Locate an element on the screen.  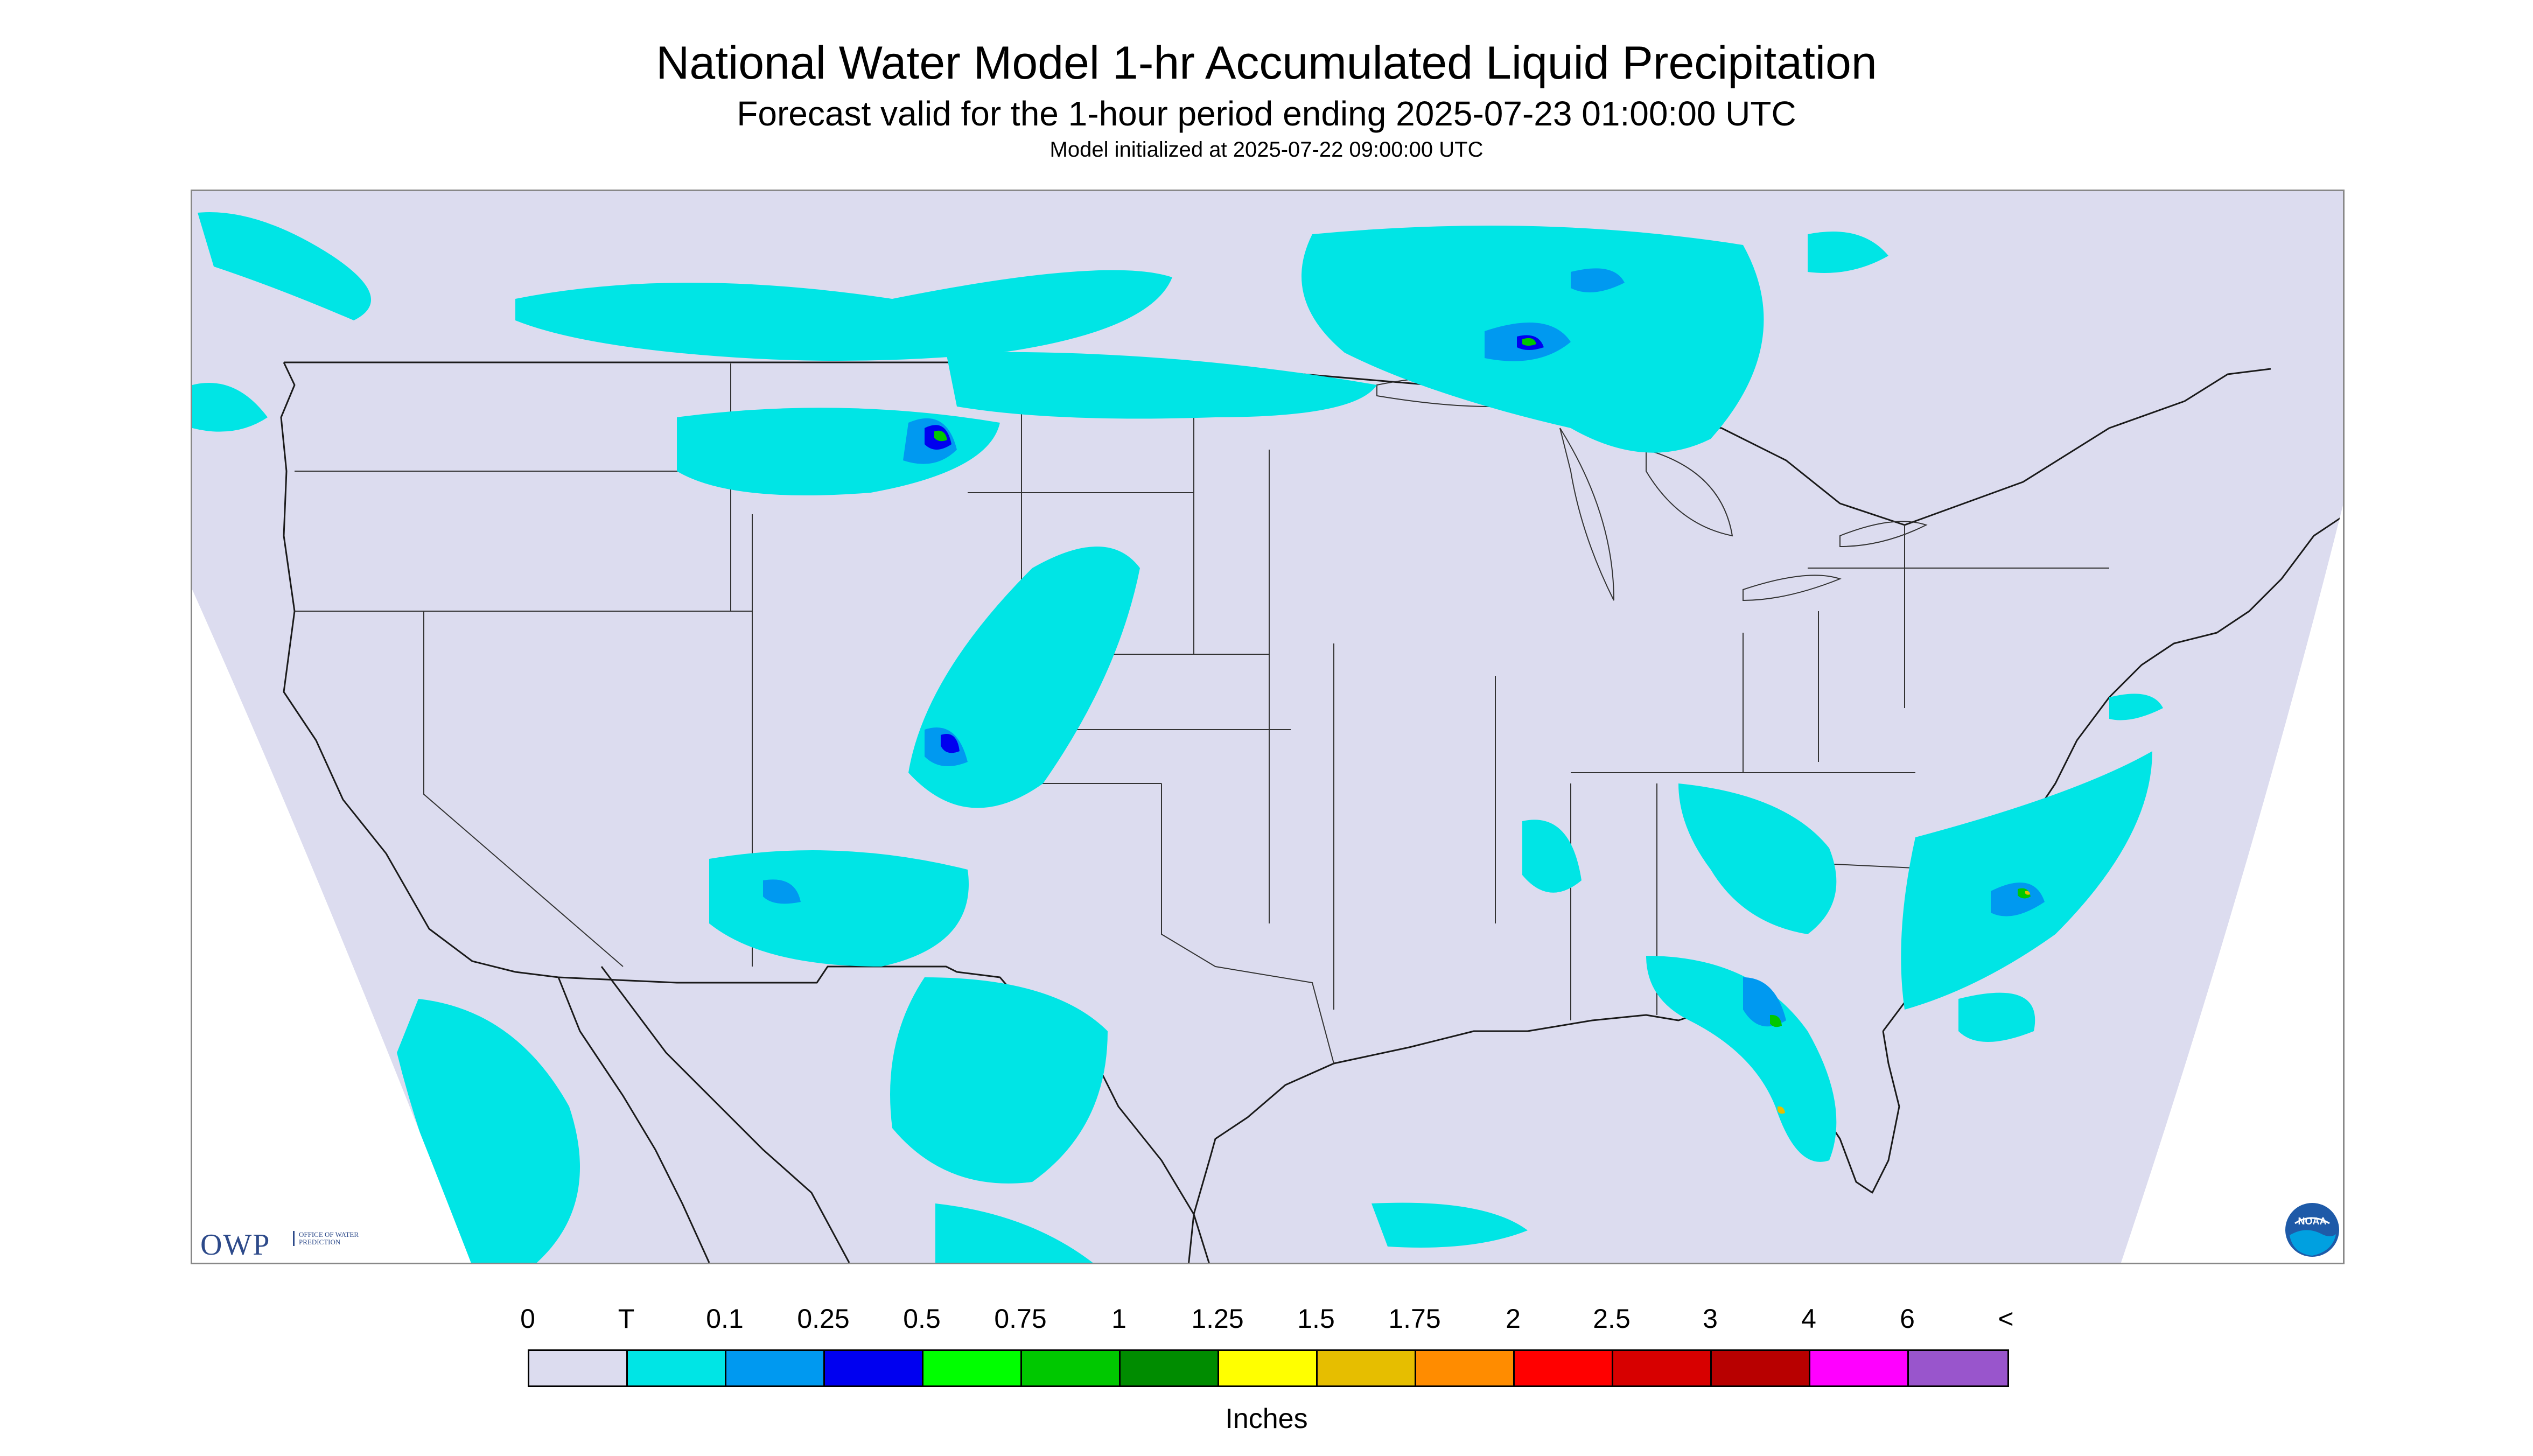
legend-label: 0.1 is located at coordinates (725, 1319).